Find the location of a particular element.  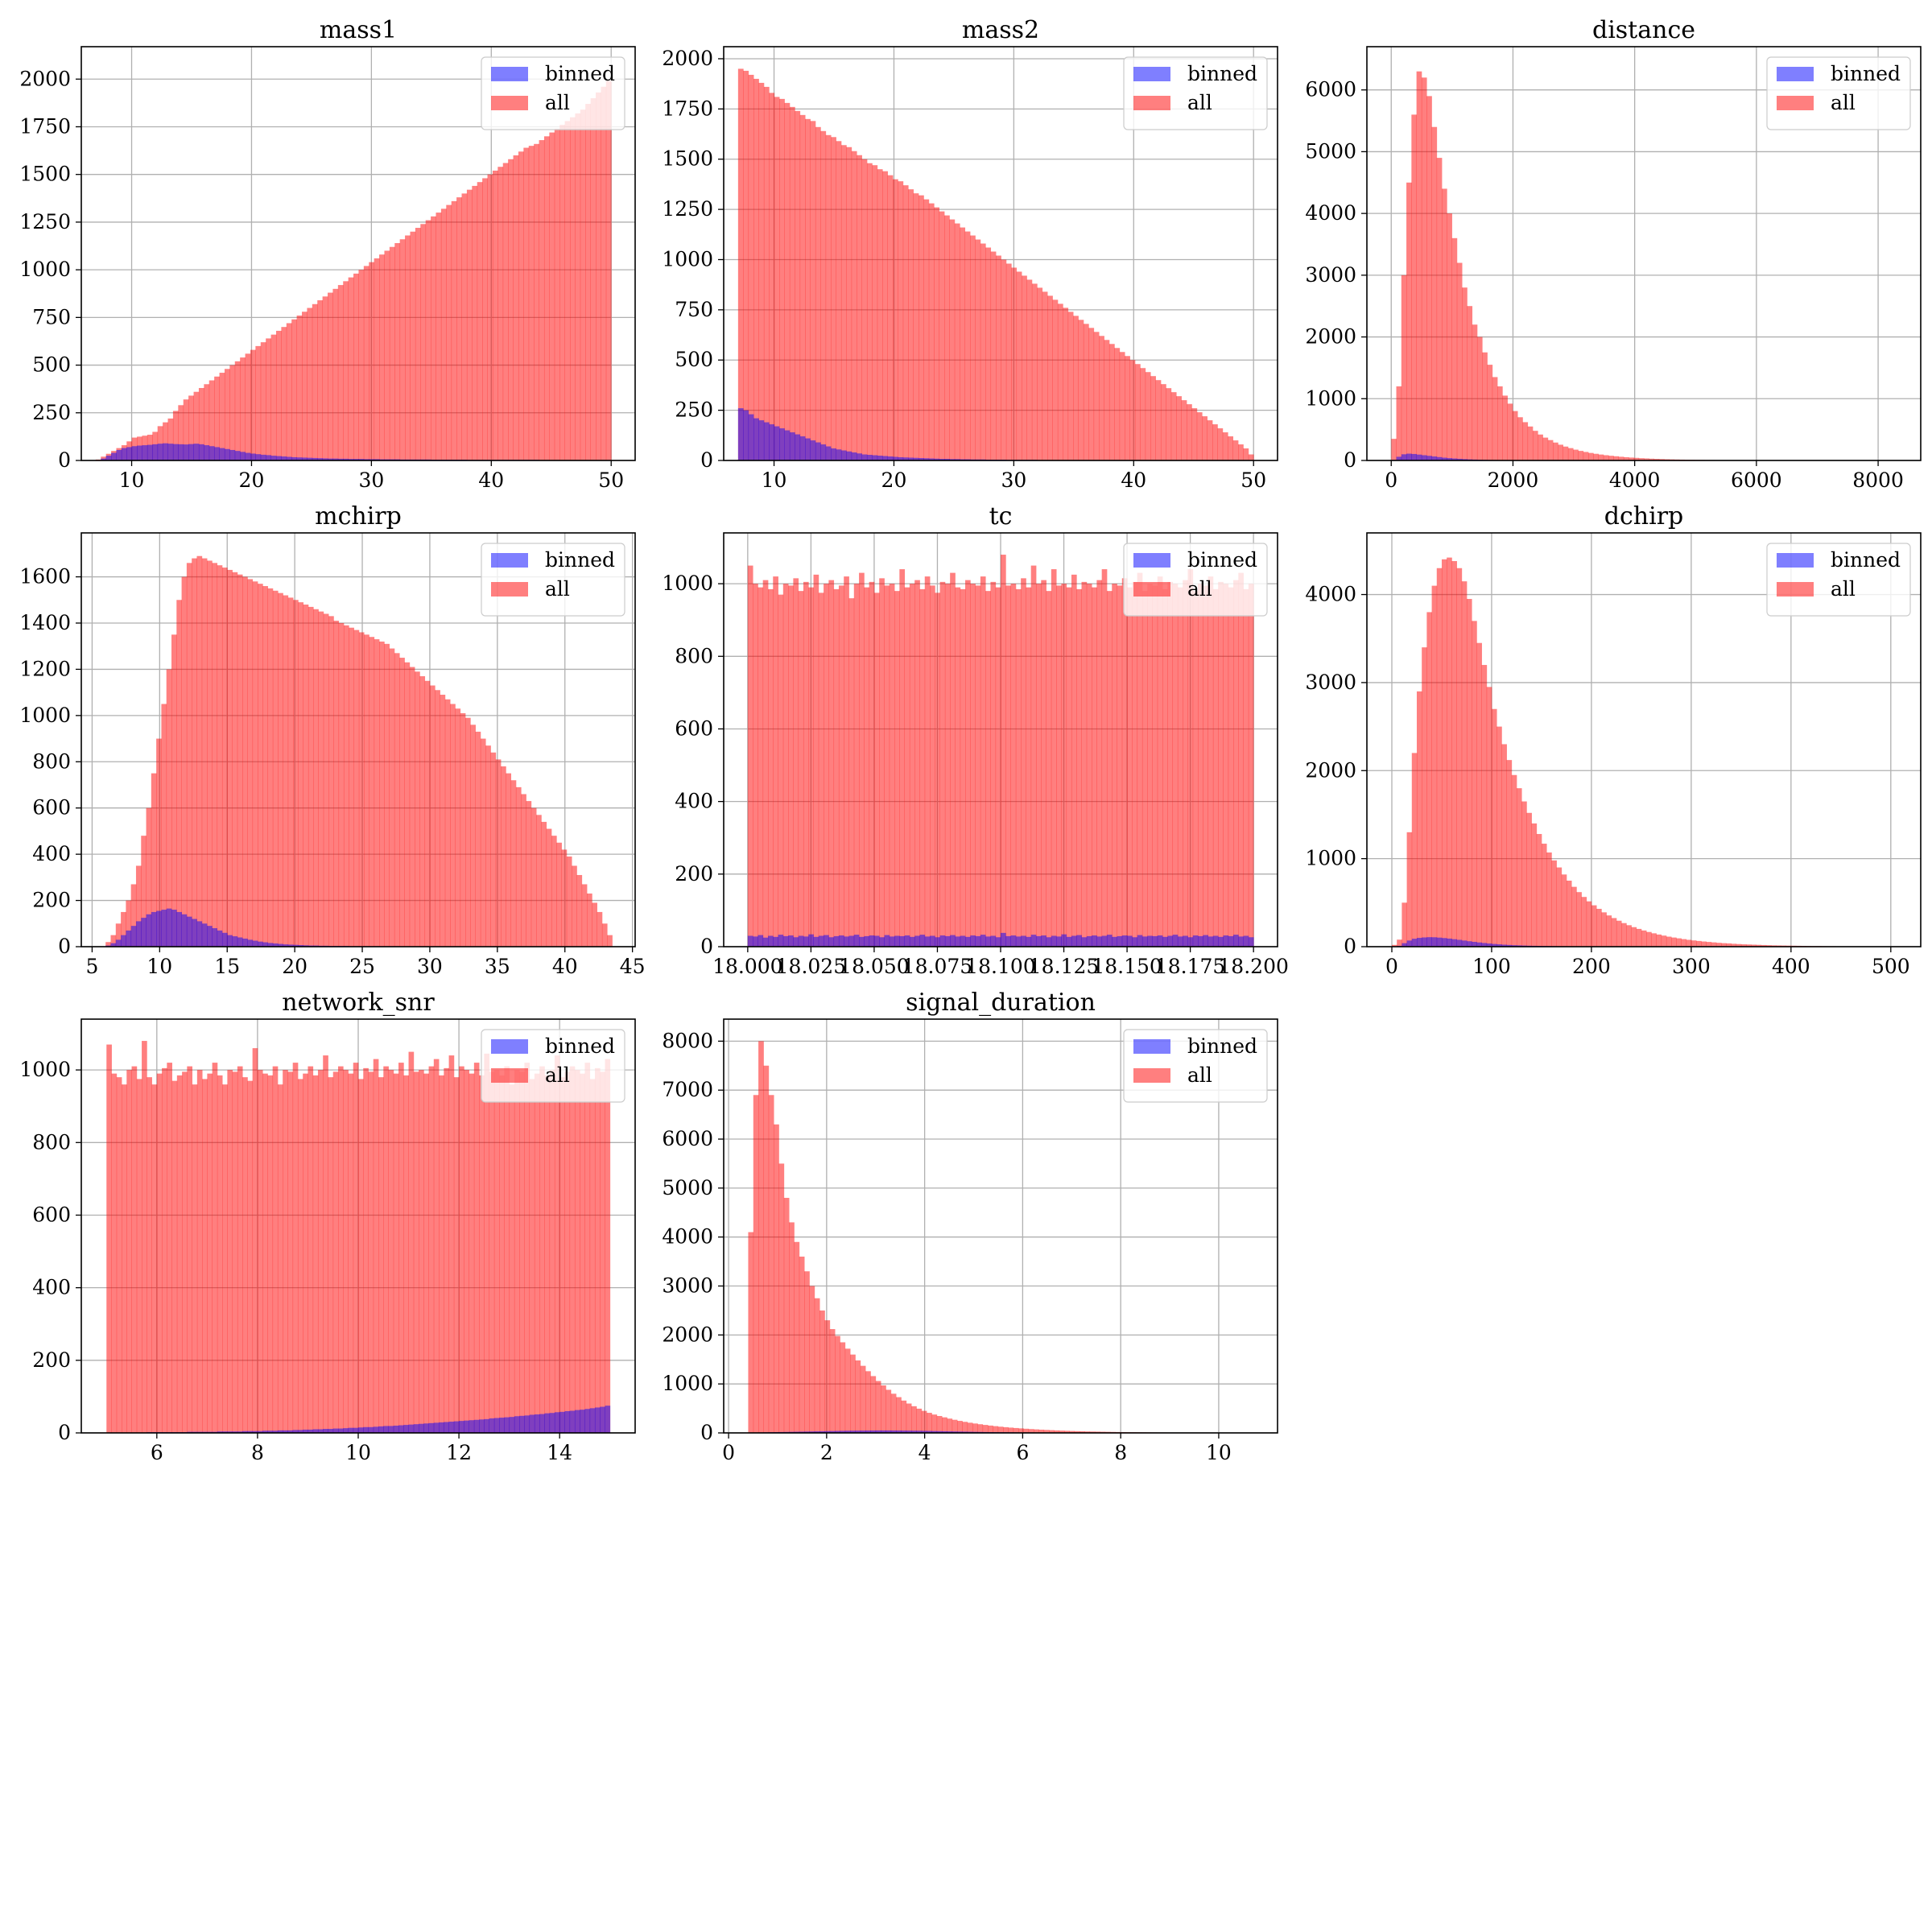

bars-layer is located at coordinates (1644, 265).